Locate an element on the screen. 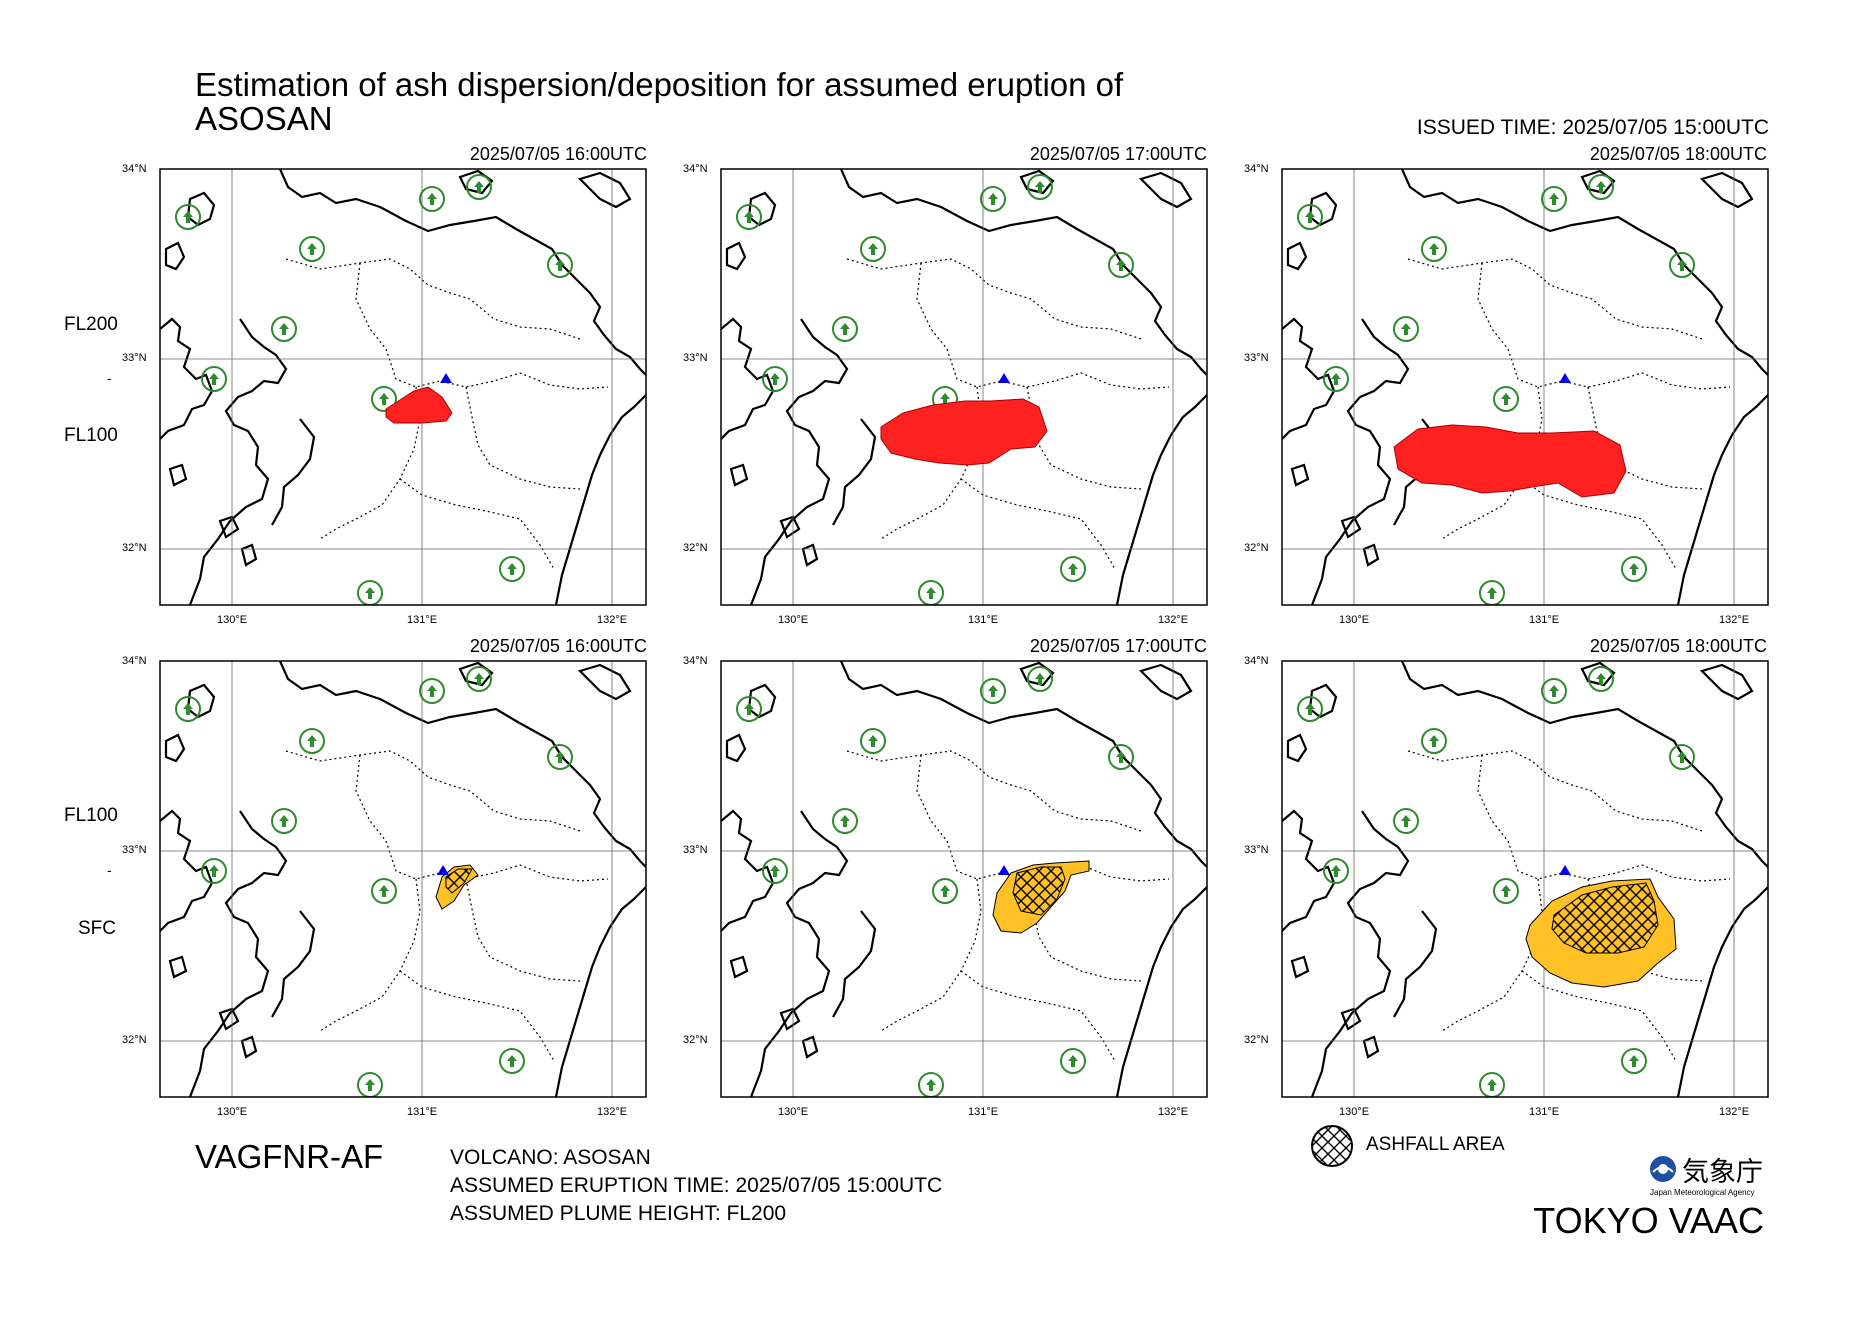 The width and height of the screenshot is (1869, 1322). volcano-name: VOLCANO: ASOSAN is located at coordinates (550, 1157).